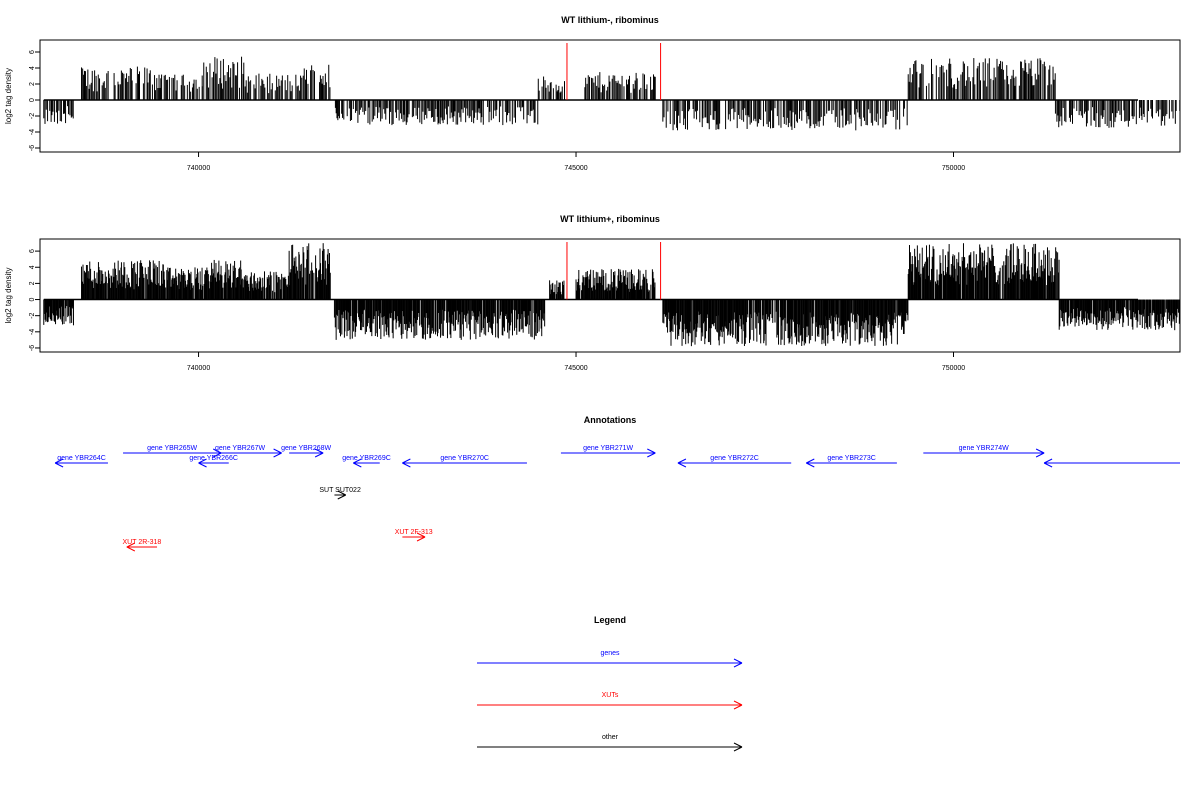 This screenshot has width=1200, height=800. What do you see at coordinates (464, 458) in the screenshot?
I see `feature-label: gene YBR270C` at bounding box center [464, 458].